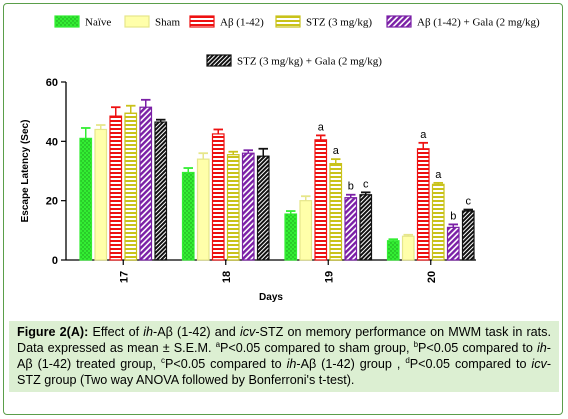 The image size is (568, 419). What do you see at coordinates (25, 171) in the screenshot?
I see `y-axis-title: Escape Latency (Sec)` at bounding box center [25, 171].